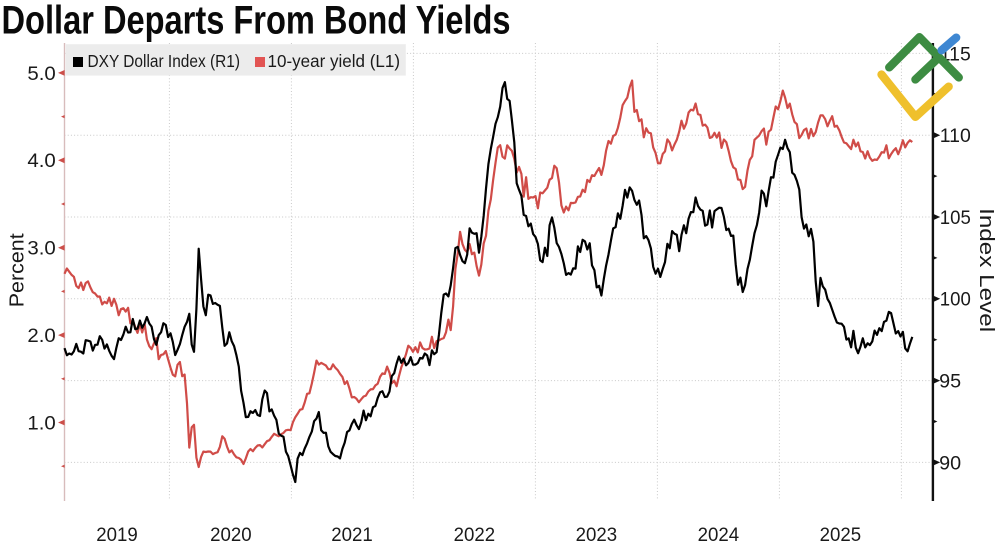 This screenshot has height=550, width=1000. What do you see at coordinates (475, 534) in the screenshot?
I see `svg-text: 2022` at bounding box center [475, 534].